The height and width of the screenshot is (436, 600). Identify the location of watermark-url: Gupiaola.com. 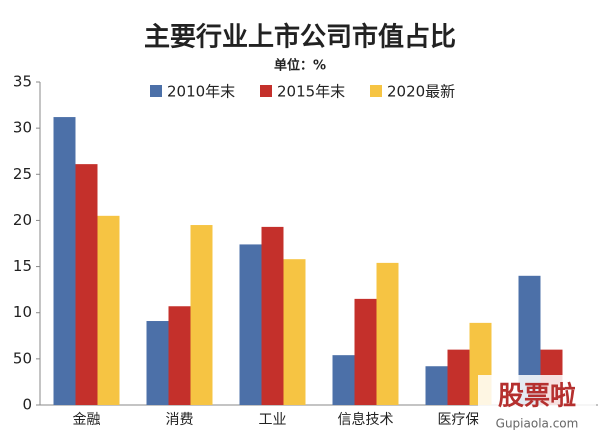
(537, 424).